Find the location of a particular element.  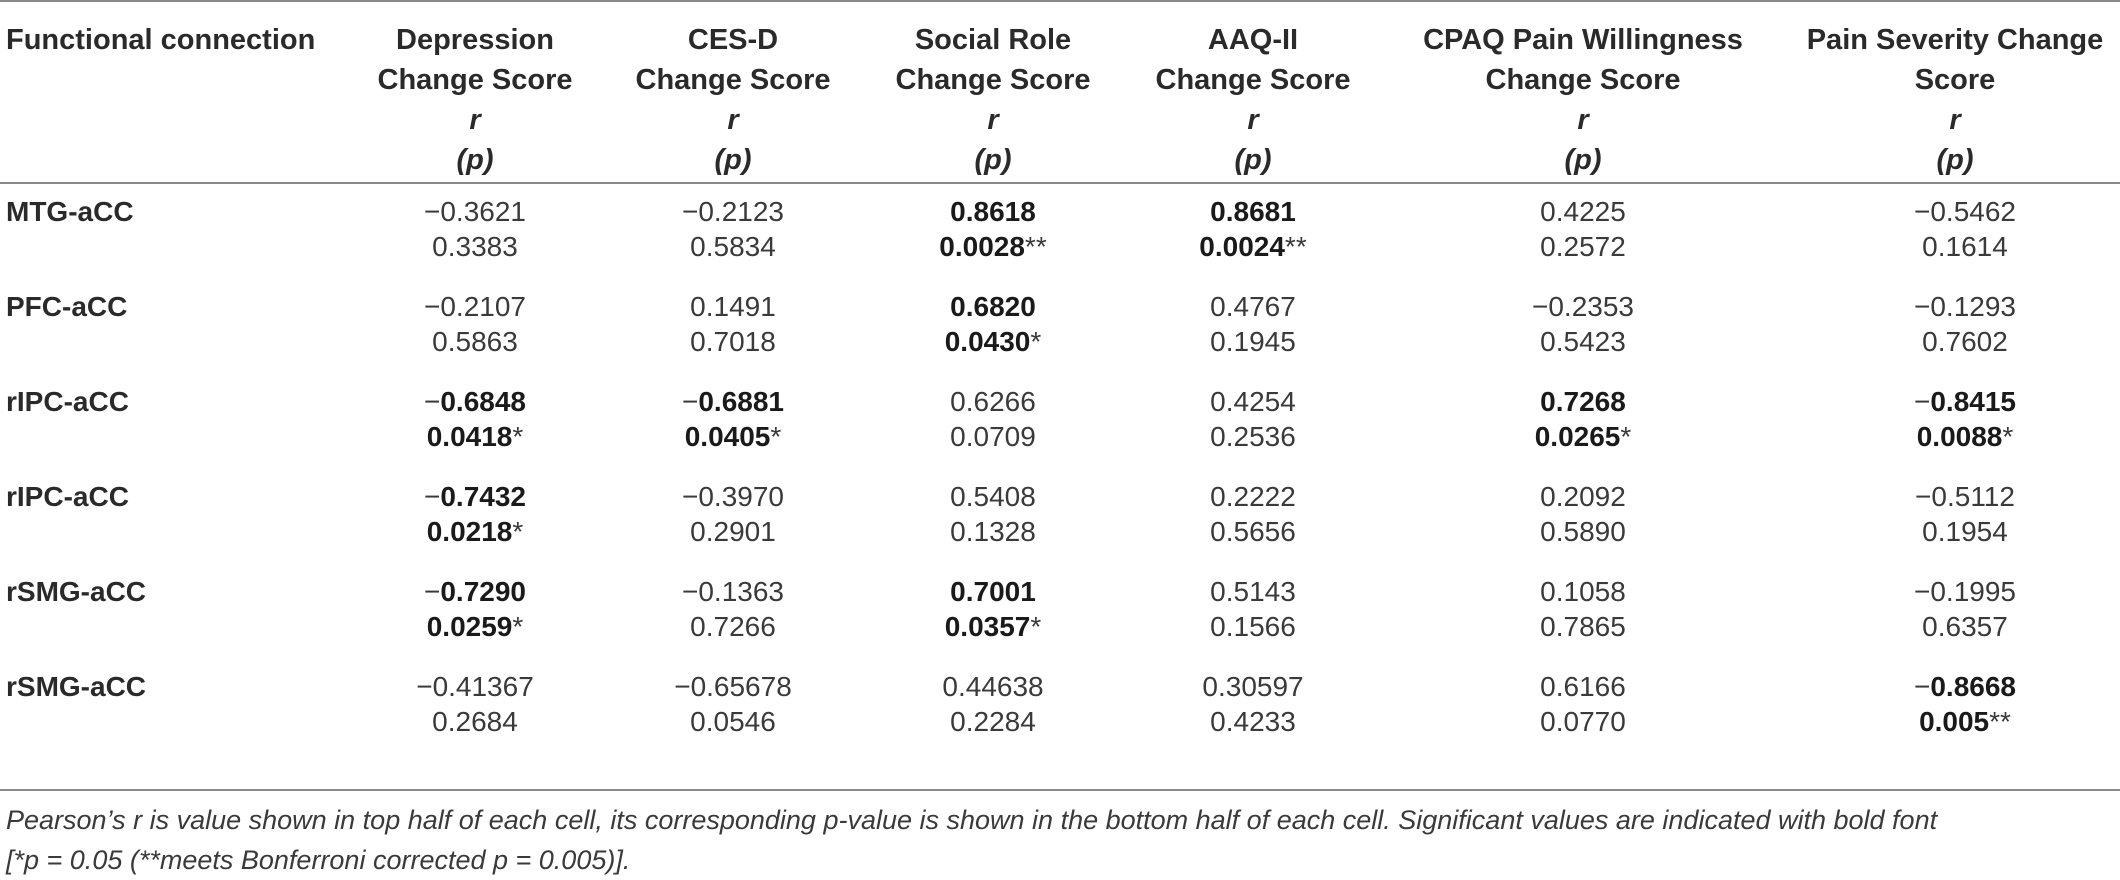

r-value-cell: −0.7432 is located at coordinates (475, 497).